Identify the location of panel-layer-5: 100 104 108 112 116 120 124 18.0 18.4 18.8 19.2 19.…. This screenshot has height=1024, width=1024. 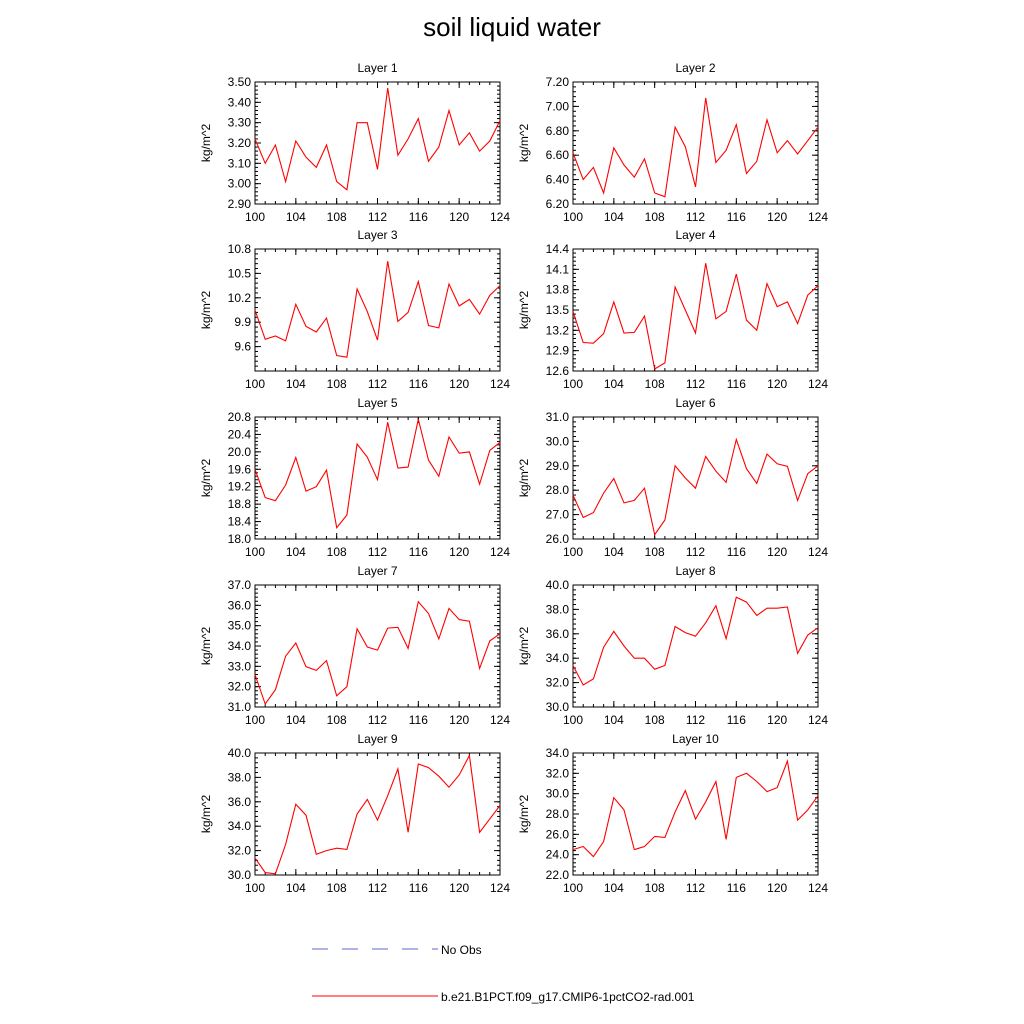
(354, 477).